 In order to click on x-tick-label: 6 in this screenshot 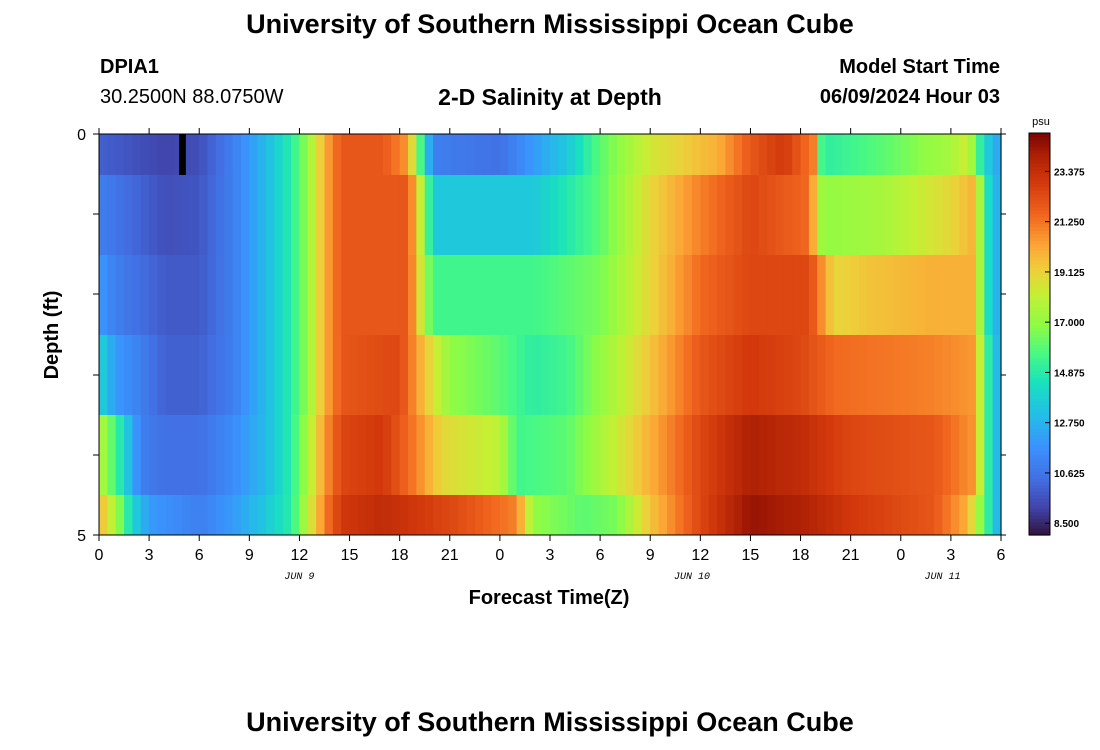, I will do `click(199, 555)`.